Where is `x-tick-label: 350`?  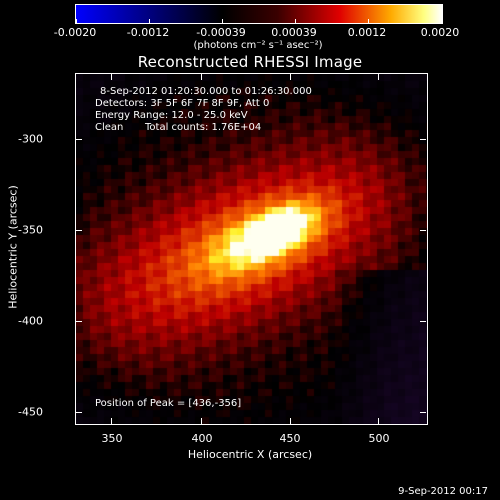
x-tick-label: 350 is located at coordinates (112, 438).